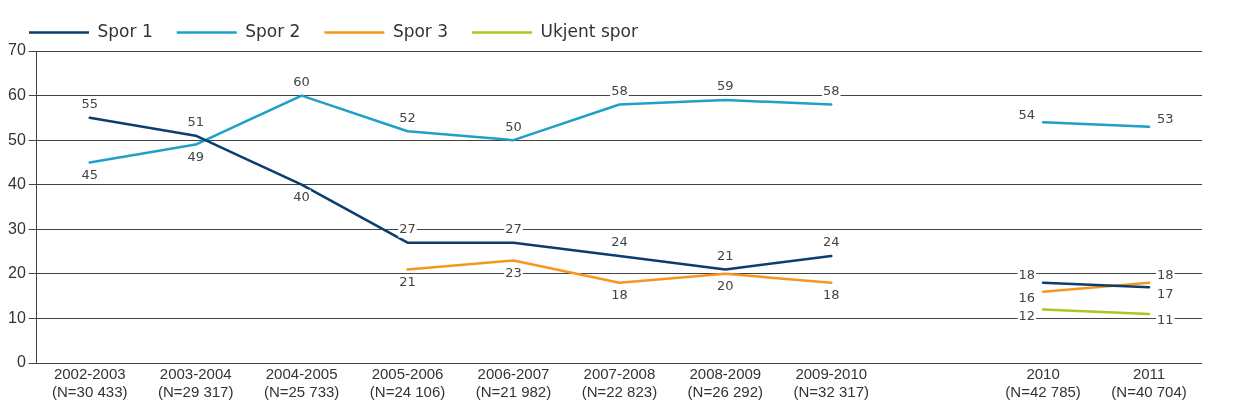 This screenshot has width=1242, height=410. Describe the element at coordinates (17, 184) in the screenshot. I see `y-tick-label: 40` at that location.